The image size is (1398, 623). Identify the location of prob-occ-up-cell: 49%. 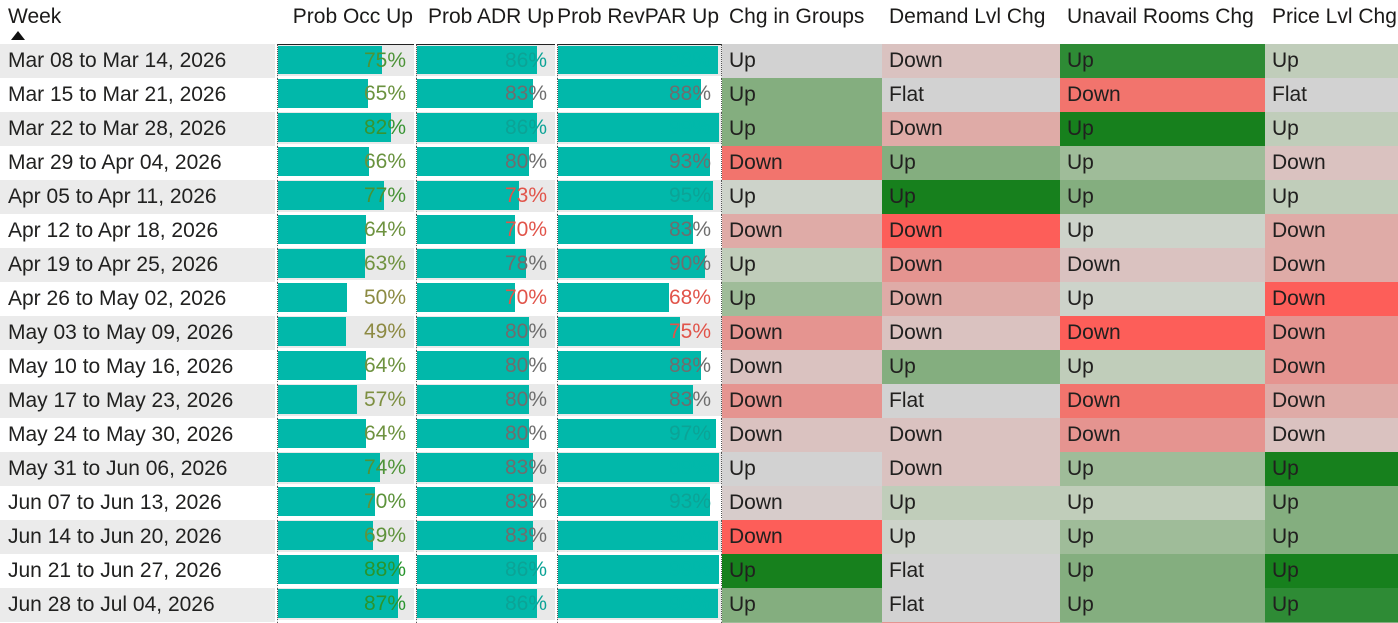
(346, 333).